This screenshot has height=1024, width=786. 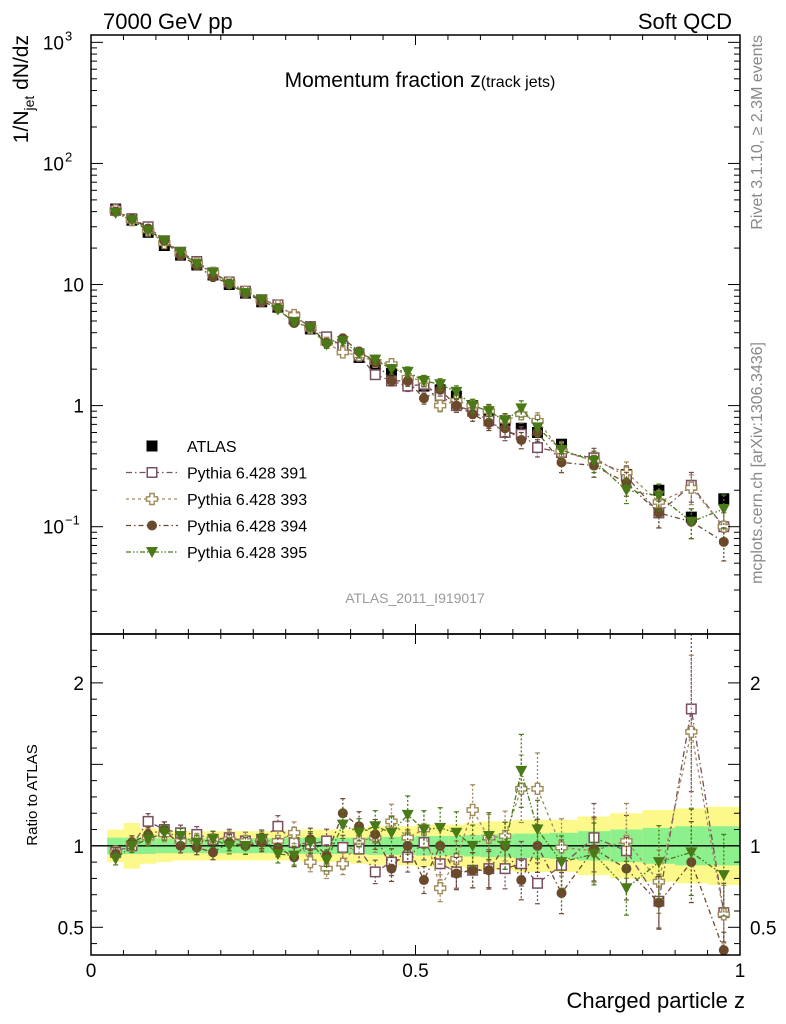 I want to click on y-tick-exponent: 3, so click(x=68, y=35).